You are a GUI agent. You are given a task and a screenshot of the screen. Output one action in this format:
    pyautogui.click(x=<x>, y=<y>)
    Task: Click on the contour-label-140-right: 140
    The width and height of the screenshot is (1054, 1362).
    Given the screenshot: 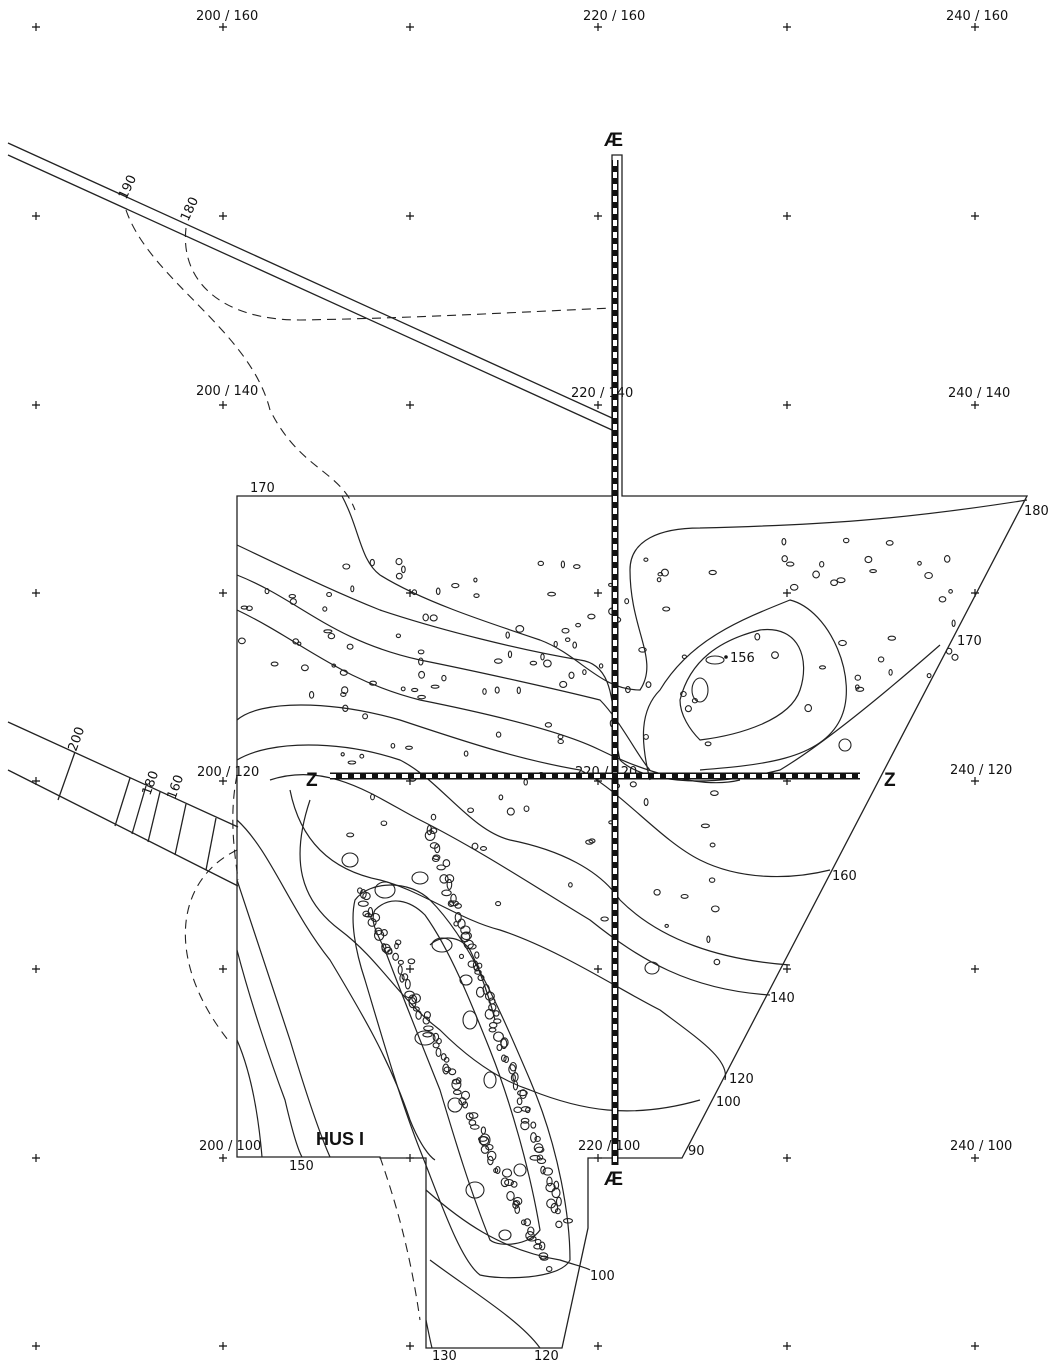 What is the action you would take?
    pyautogui.click(x=782, y=998)
    